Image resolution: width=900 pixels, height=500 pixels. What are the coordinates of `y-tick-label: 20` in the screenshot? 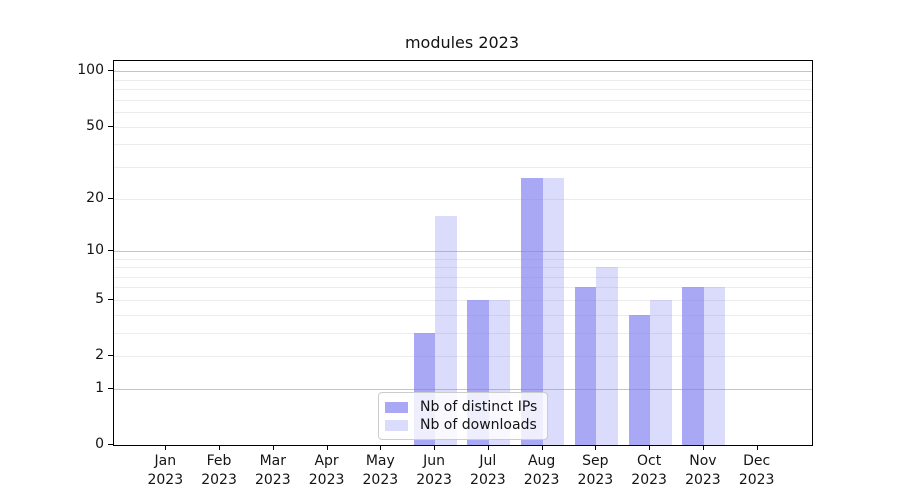 It's located at (95, 197).